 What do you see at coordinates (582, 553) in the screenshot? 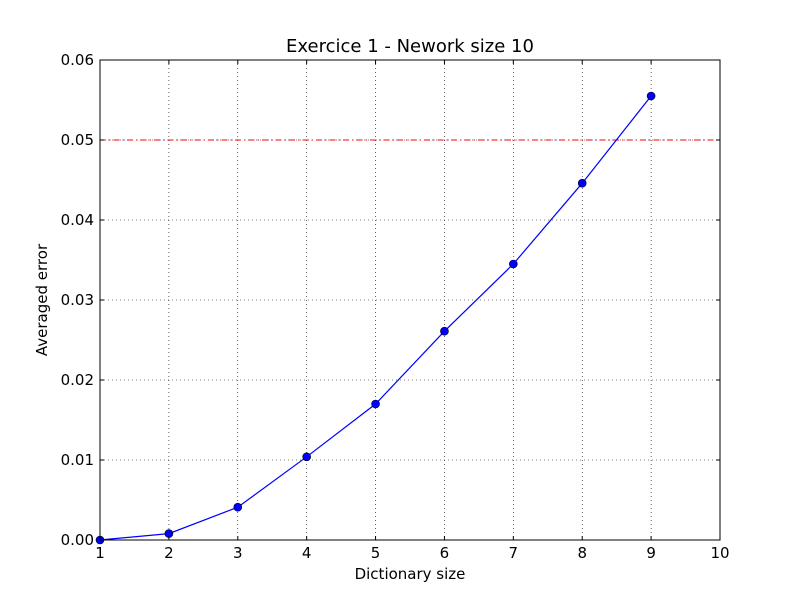
I see `x-tick-label: 8` at bounding box center [582, 553].